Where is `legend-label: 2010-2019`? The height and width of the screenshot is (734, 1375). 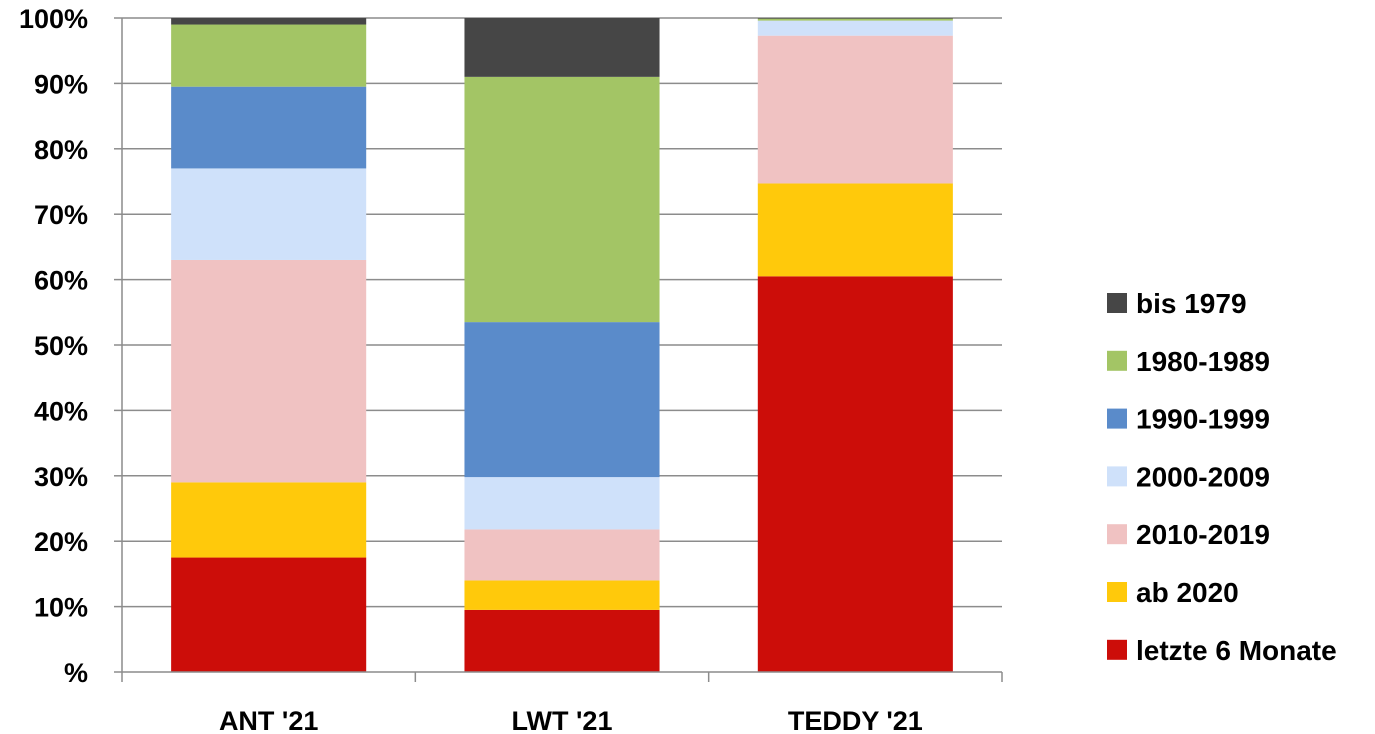 legend-label: 2010-2019 is located at coordinates (1203, 534).